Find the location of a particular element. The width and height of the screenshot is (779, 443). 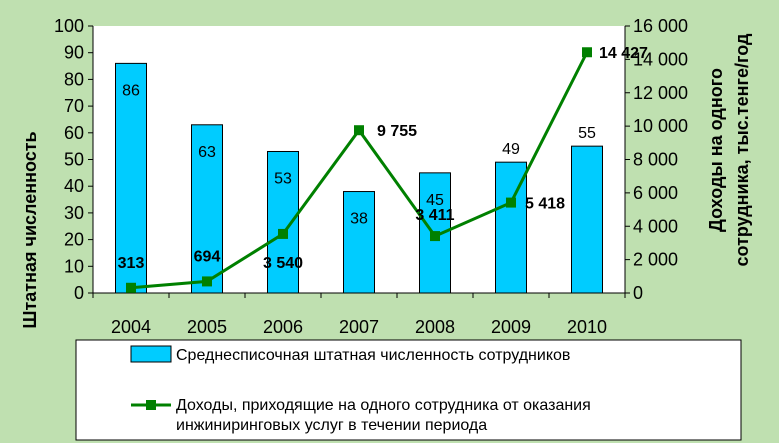

right-tick-label: 2 000 is located at coordinates (655, 260).